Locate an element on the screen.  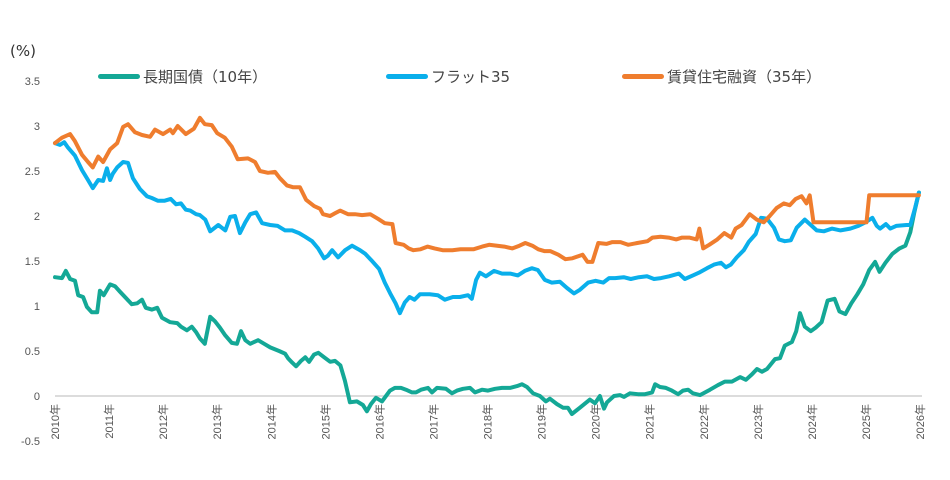
x-tick-label: 2015年 is located at coordinates (325, 421).